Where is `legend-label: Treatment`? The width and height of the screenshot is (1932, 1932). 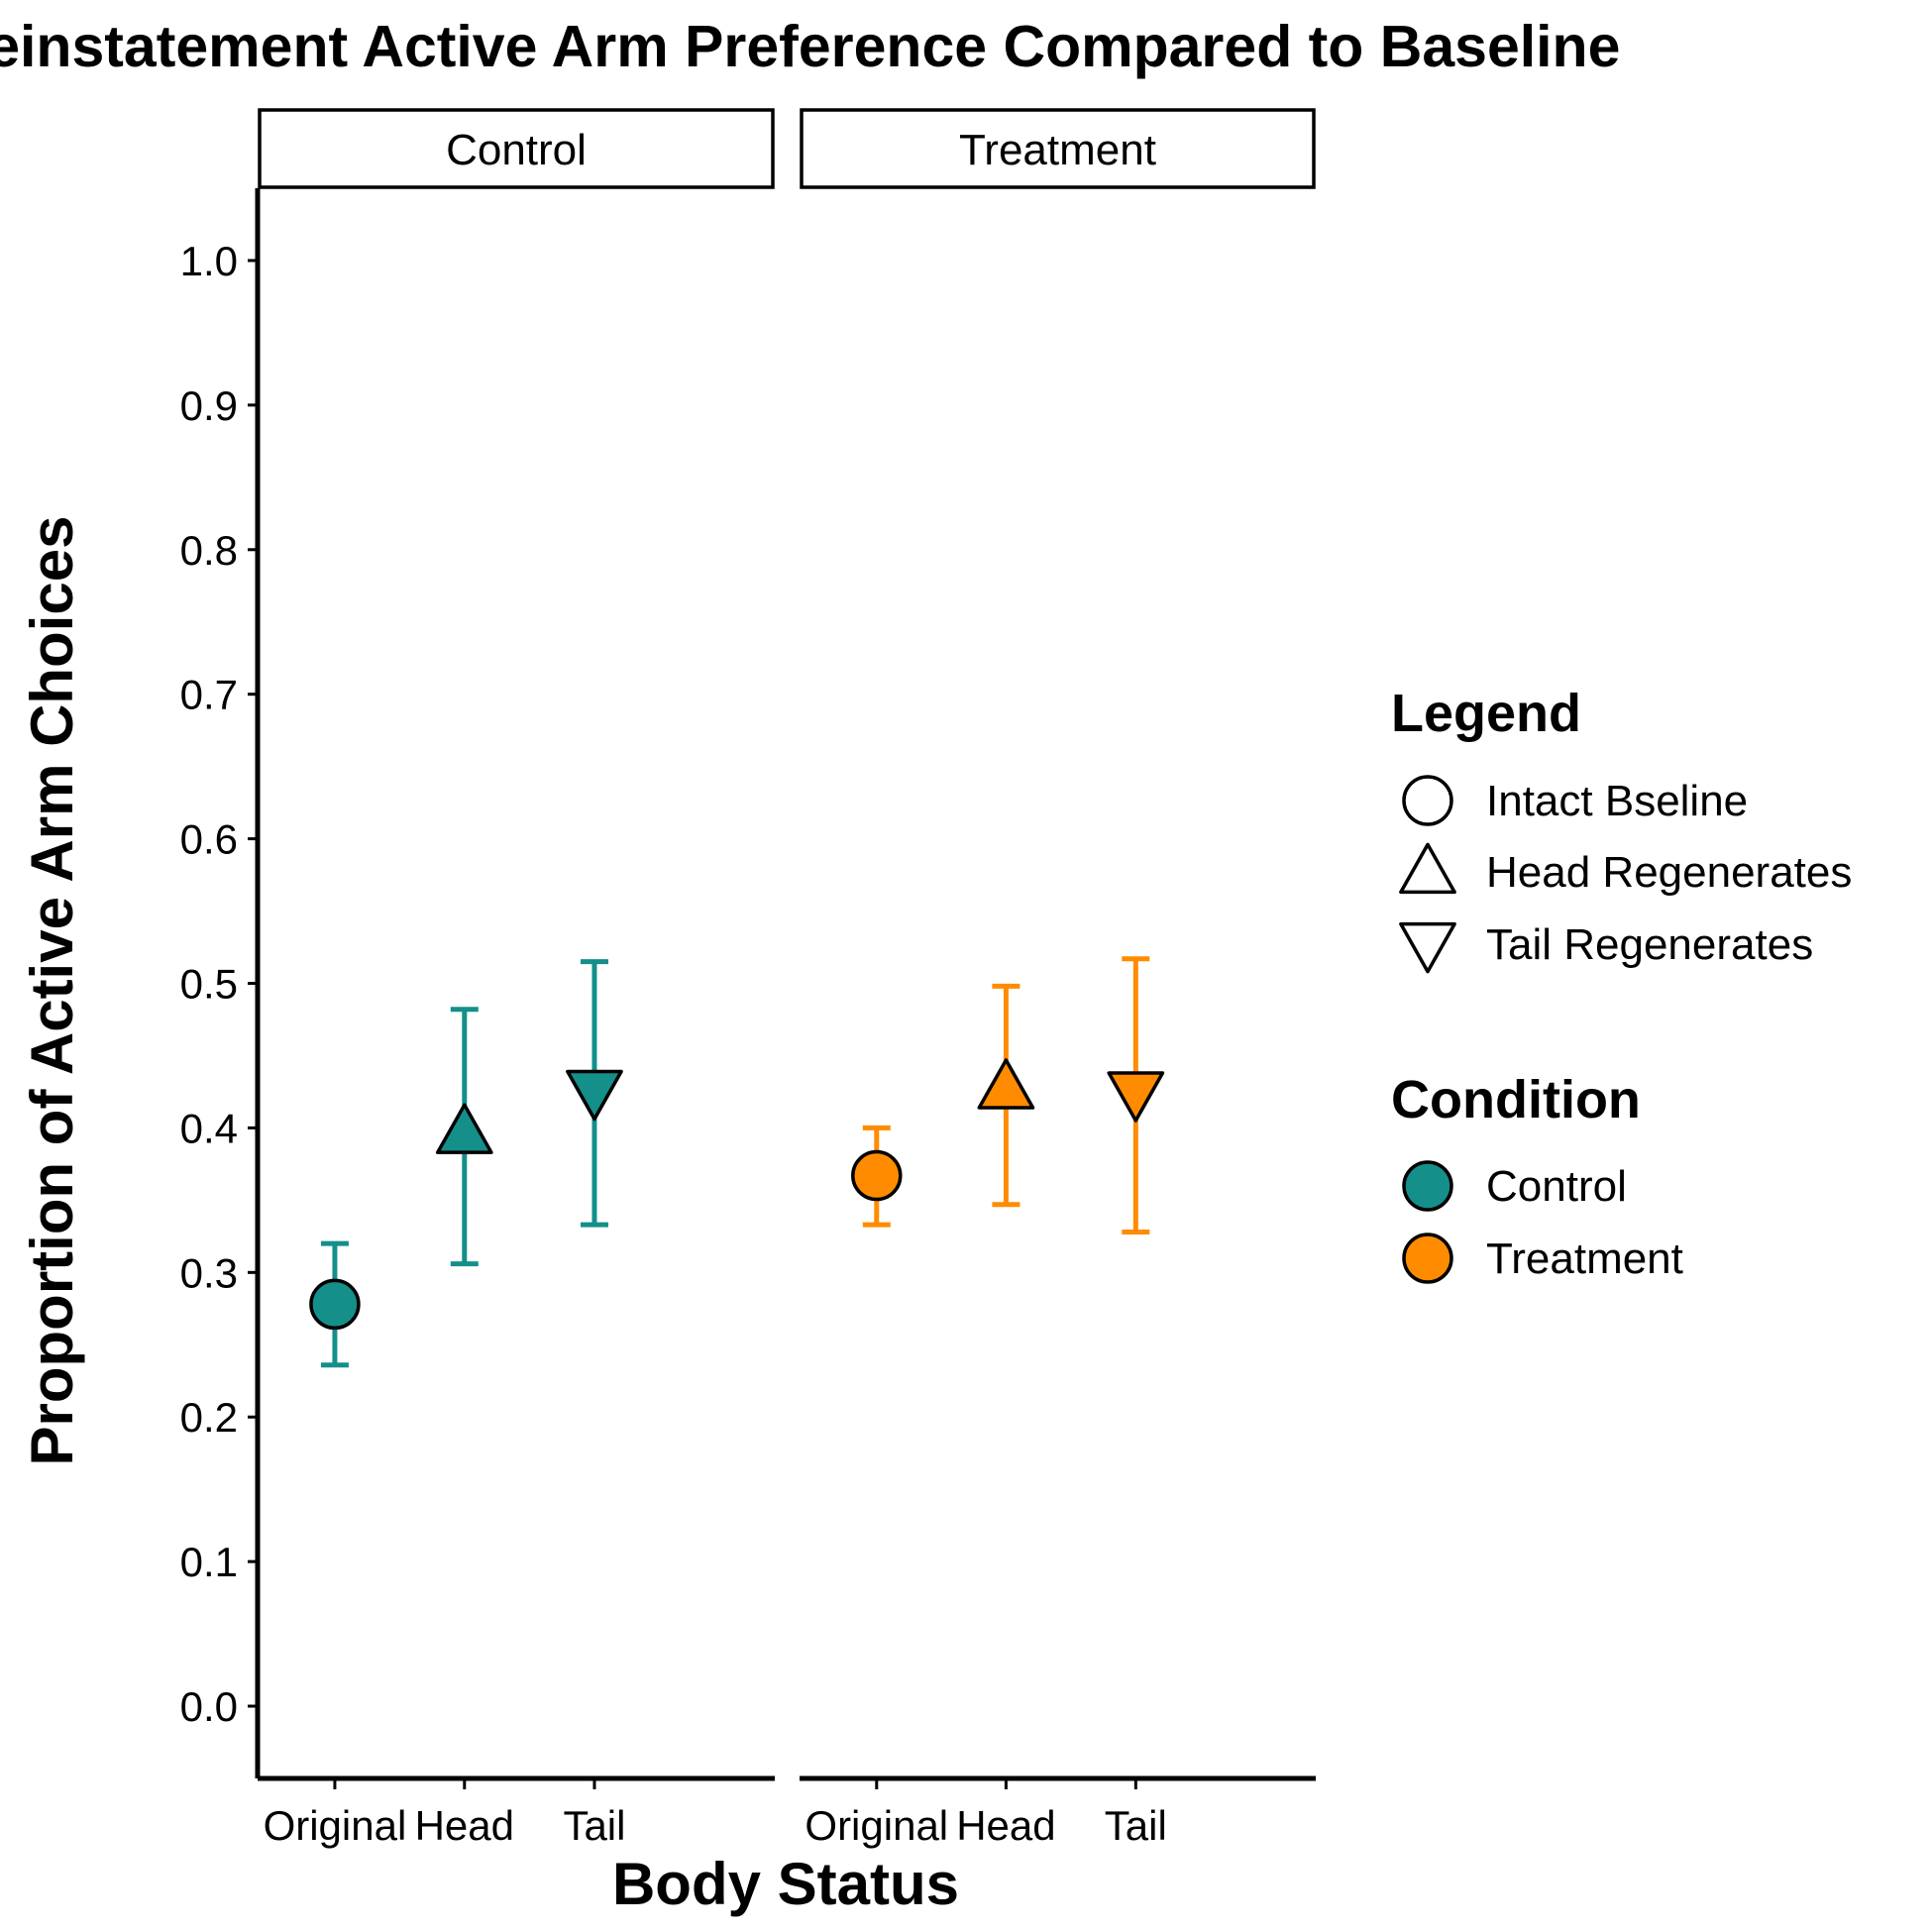
legend-label: Treatment is located at coordinates (1584, 1259).